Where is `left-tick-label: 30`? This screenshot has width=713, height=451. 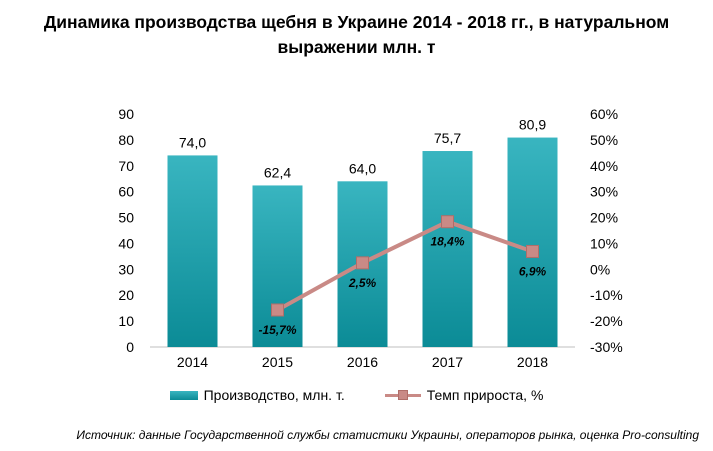 left-tick-label: 30 is located at coordinates (126, 269).